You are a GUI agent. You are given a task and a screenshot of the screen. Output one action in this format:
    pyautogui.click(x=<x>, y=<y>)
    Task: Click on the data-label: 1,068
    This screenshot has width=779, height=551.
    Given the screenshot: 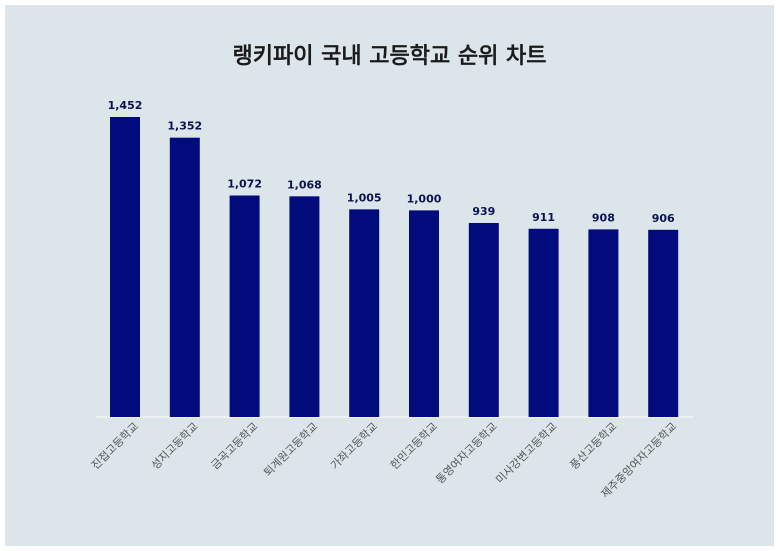 What is the action you would take?
    pyautogui.click(x=304, y=184)
    